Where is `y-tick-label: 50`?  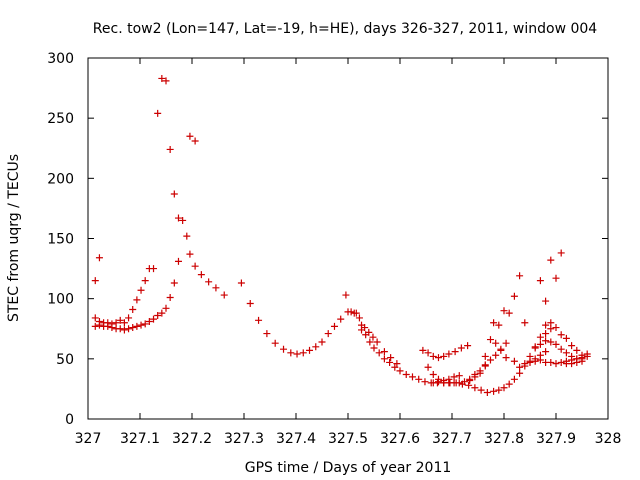
y-tick-label: 50 is located at coordinates (65, 360).